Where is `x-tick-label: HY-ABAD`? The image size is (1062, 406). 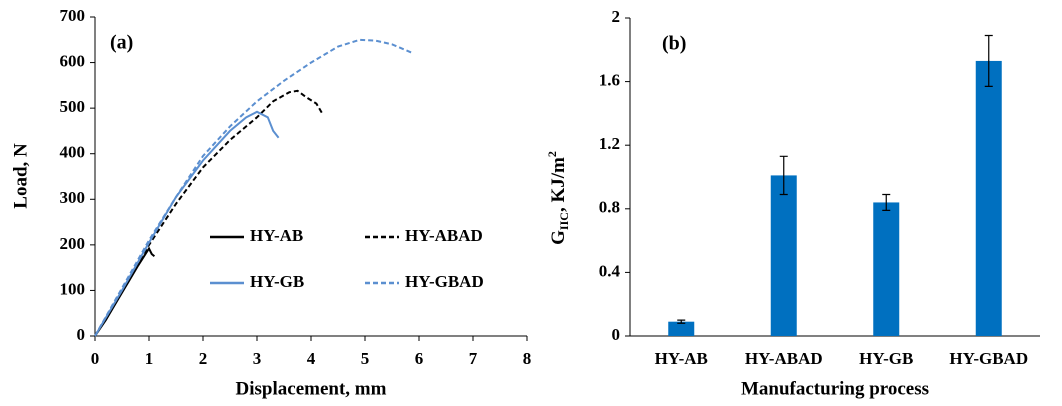
x-tick-label: HY-ABAD is located at coordinates (784, 358).